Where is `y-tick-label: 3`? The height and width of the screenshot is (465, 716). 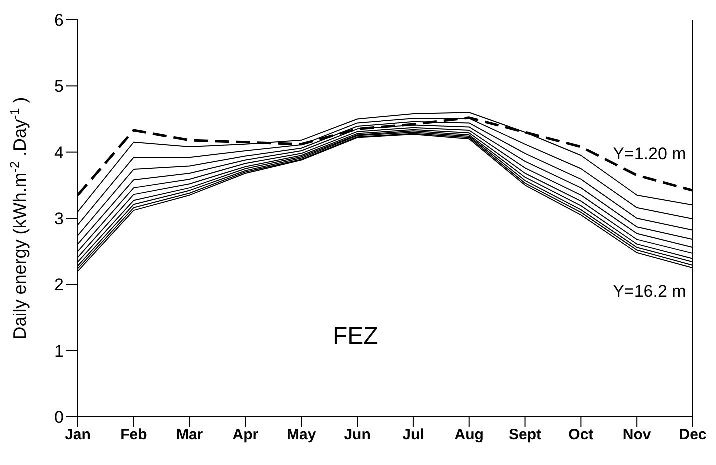 y-tick-label: 3 is located at coordinates (59, 219).